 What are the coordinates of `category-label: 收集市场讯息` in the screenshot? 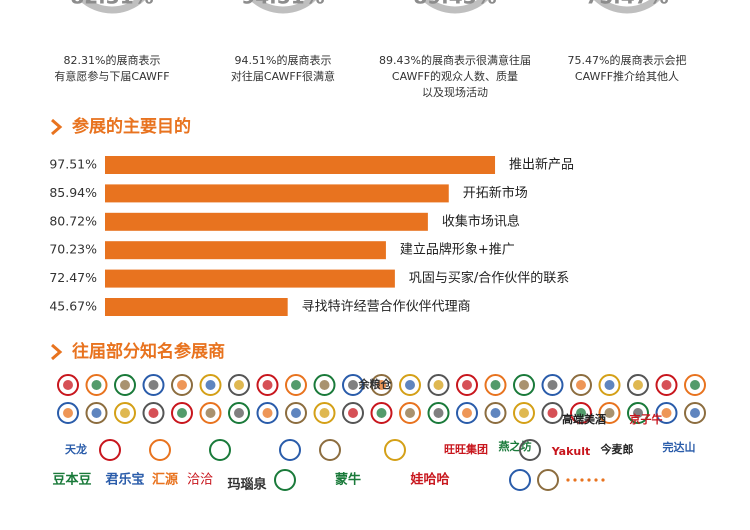 It's located at (481, 221).